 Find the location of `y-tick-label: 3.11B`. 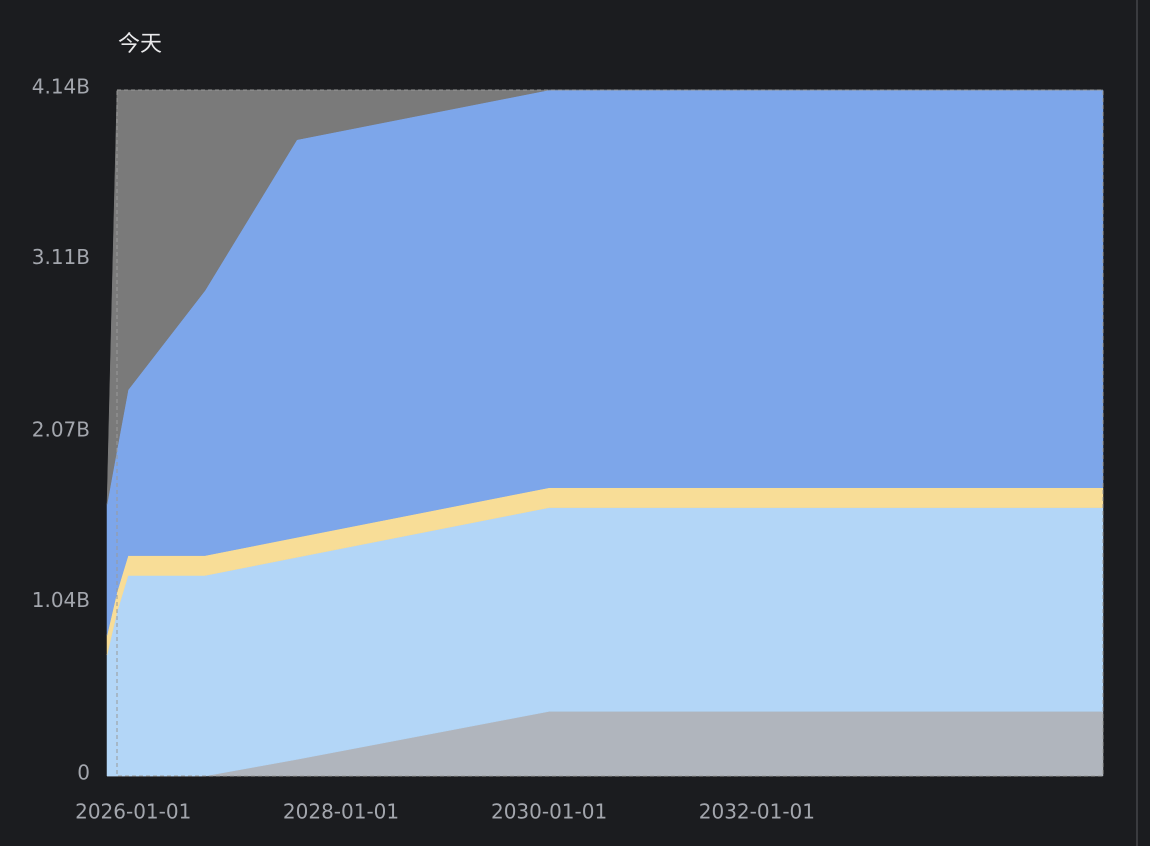

y-tick-label: 3.11B is located at coordinates (61, 257).